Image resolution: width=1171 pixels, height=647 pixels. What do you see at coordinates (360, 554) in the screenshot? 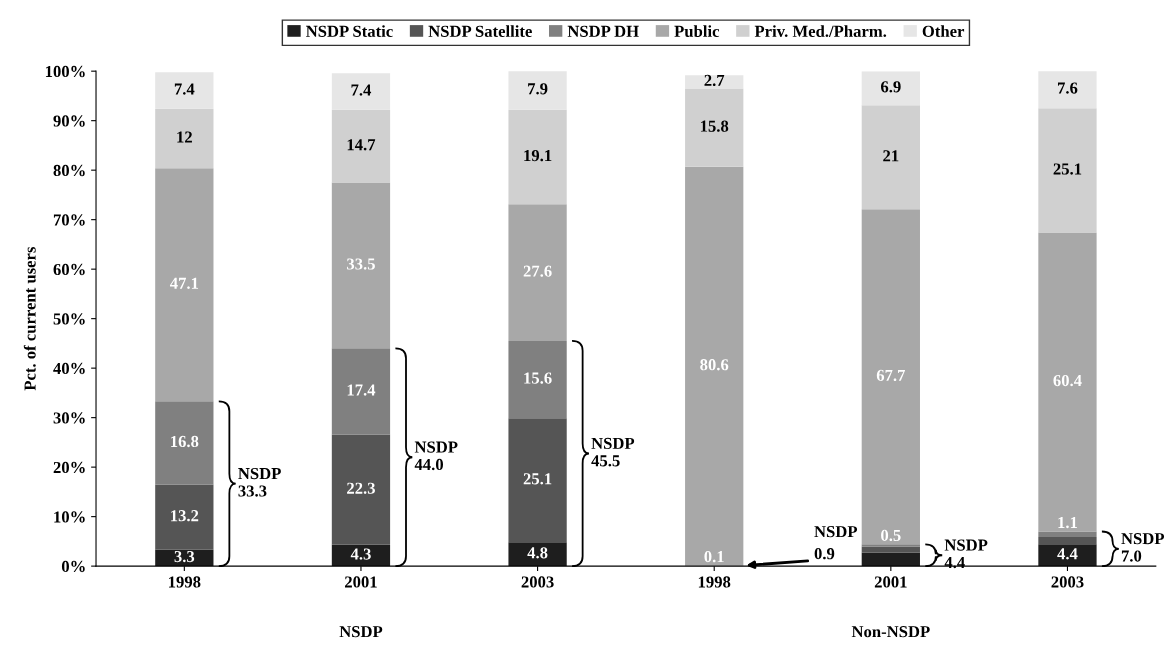
I see `data-label: 4.3` at bounding box center [360, 554].